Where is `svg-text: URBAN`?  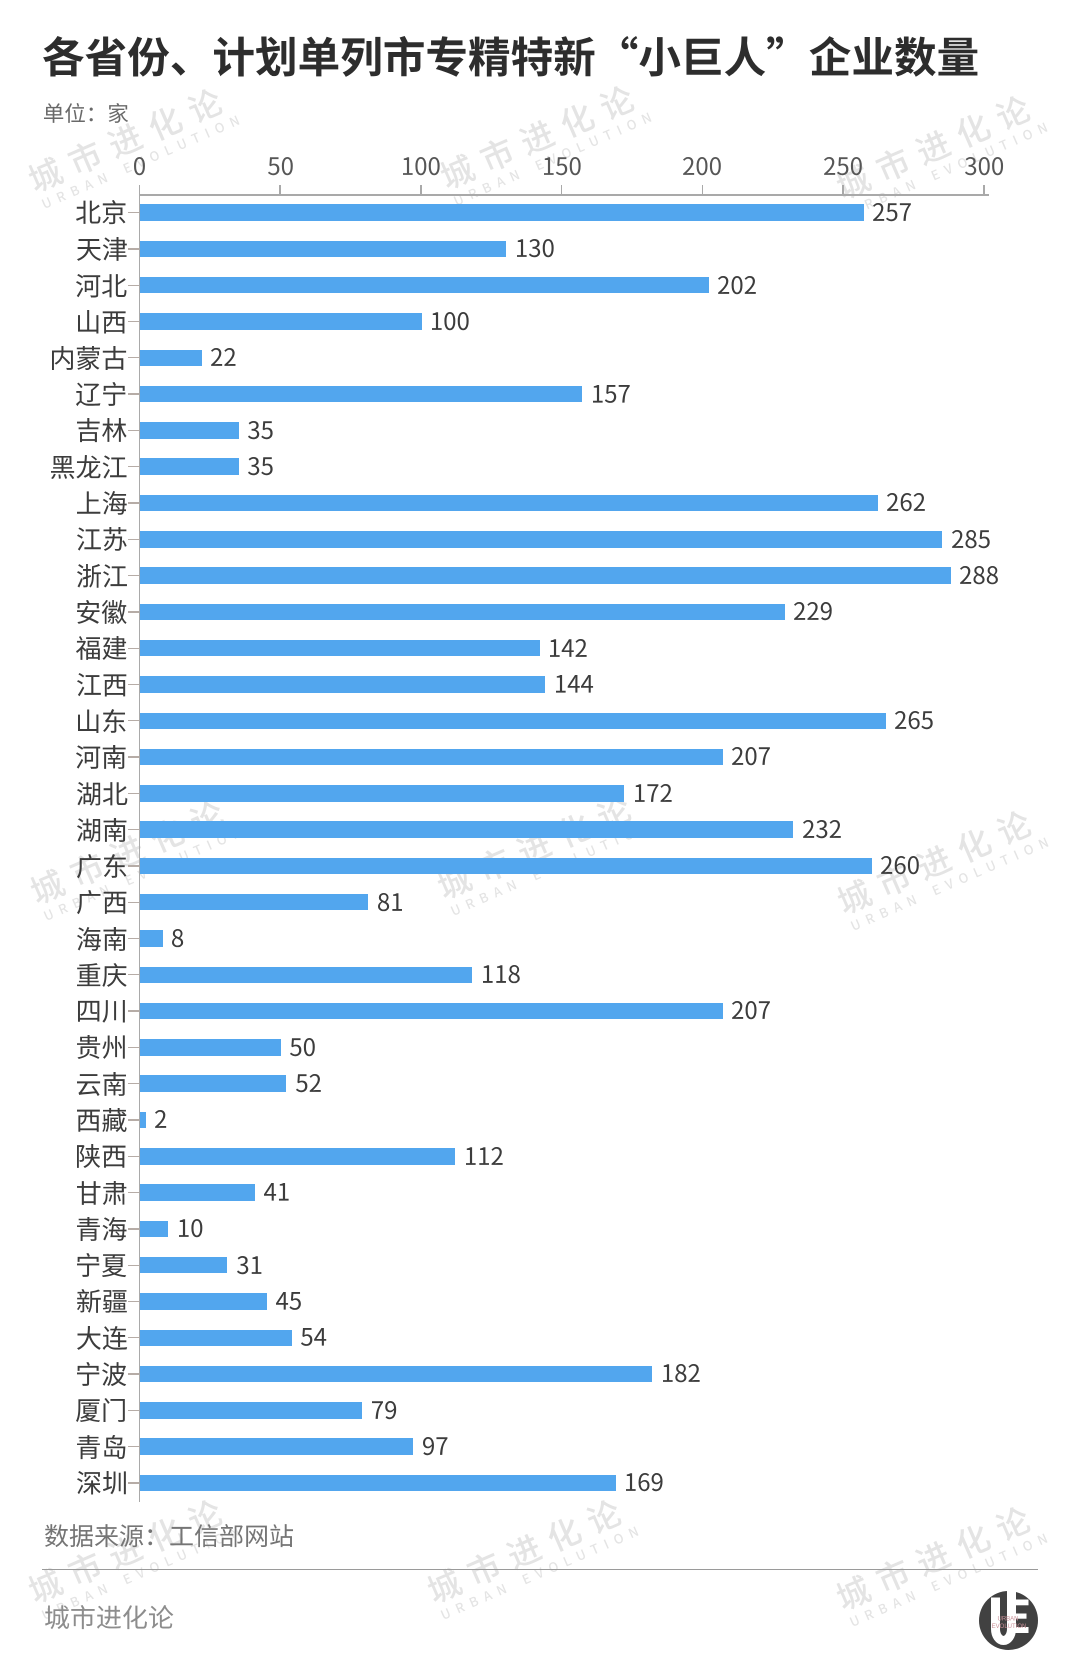
svg-text: URBAN is located at coordinates (1007, 1620).